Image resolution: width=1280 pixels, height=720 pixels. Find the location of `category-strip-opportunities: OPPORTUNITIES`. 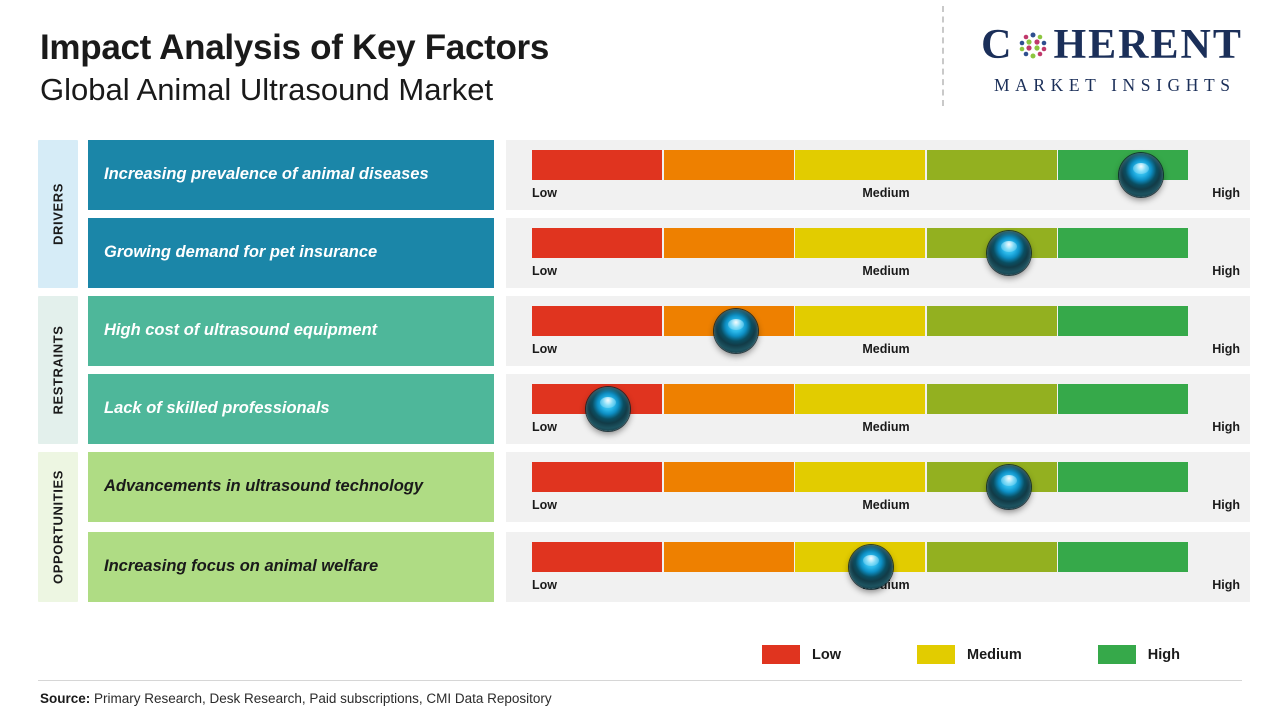

category-strip-opportunities: OPPORTUNITIES is located at coordinates (58, 527).